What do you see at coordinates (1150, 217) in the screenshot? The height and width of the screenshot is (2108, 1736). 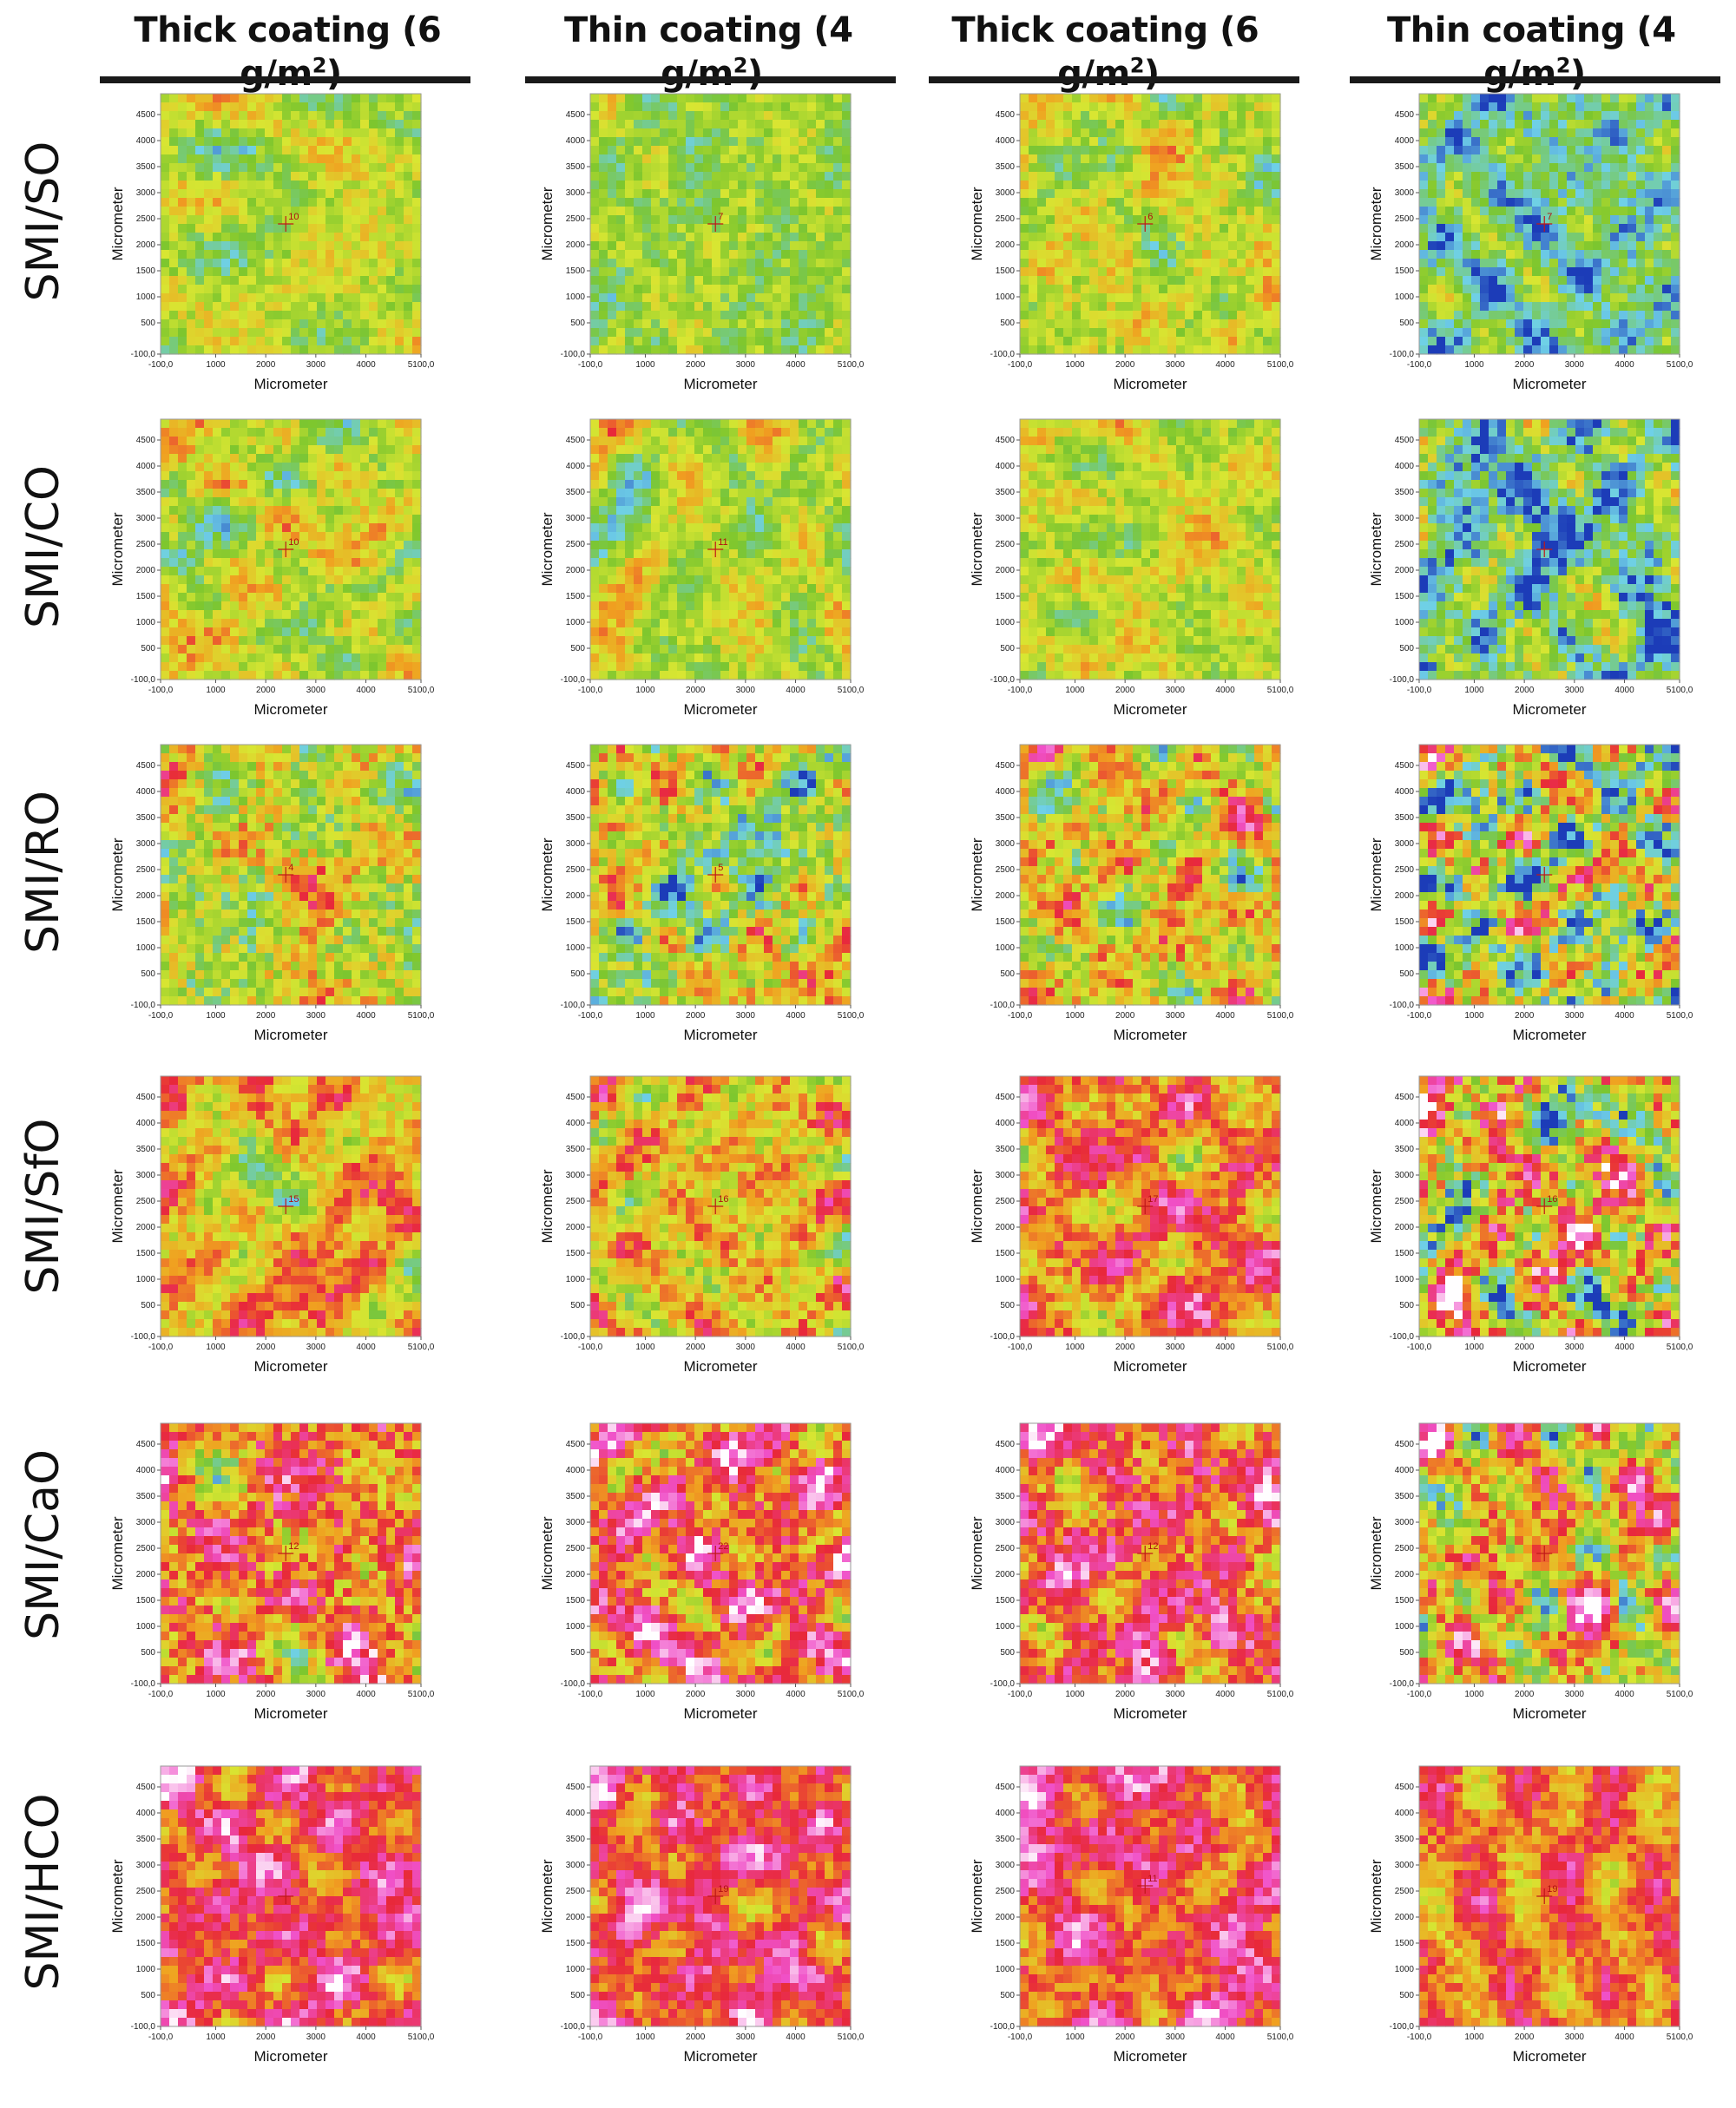 I see `crosshair-marker-label: 6` at bounding box center [1150, 217].